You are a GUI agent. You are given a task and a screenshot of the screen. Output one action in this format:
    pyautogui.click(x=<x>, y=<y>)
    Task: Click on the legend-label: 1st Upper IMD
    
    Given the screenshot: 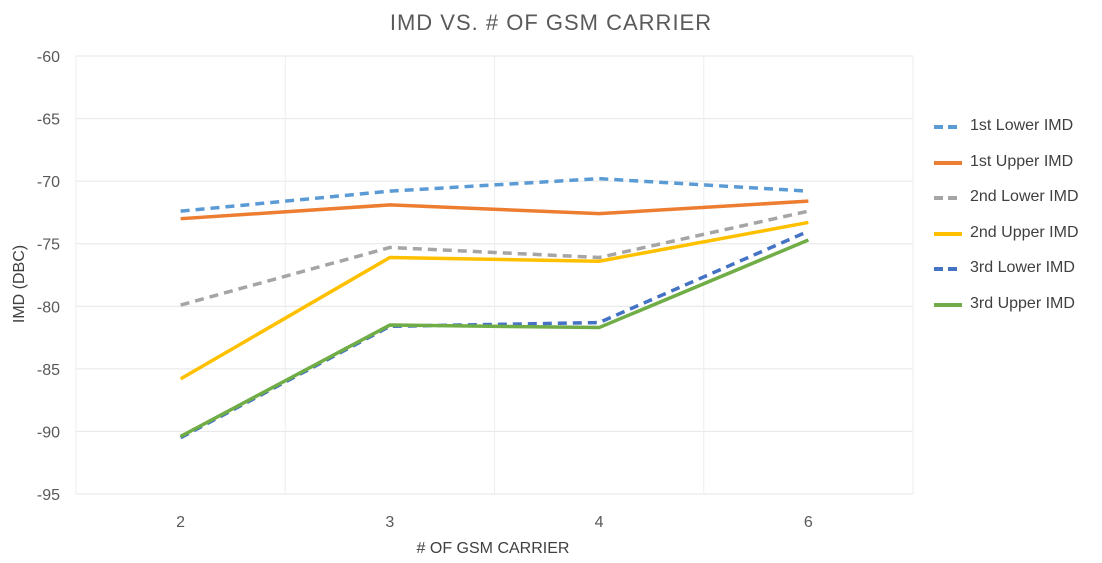 What is the action you would take?
    pyautogui.click(x=1022, y=161)
    